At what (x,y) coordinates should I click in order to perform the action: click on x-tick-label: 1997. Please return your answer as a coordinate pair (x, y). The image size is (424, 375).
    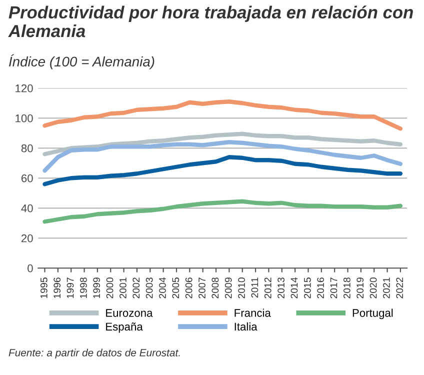
    Looking at the image, I should click on (70, 288).